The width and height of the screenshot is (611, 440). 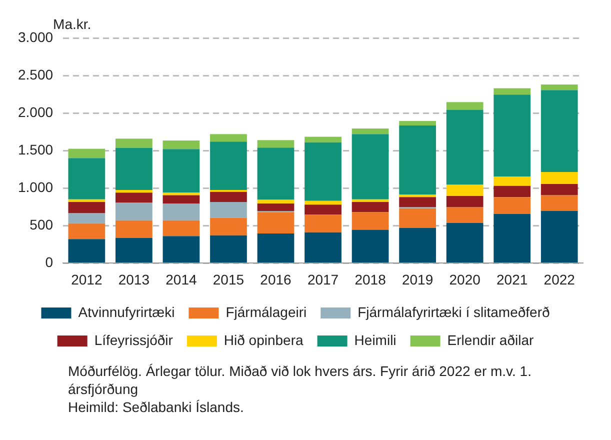 What do you see at coordinates (134, 279) in the screenshot?
I see `x-tick-label: 2013` at bounding box center [134, 279].